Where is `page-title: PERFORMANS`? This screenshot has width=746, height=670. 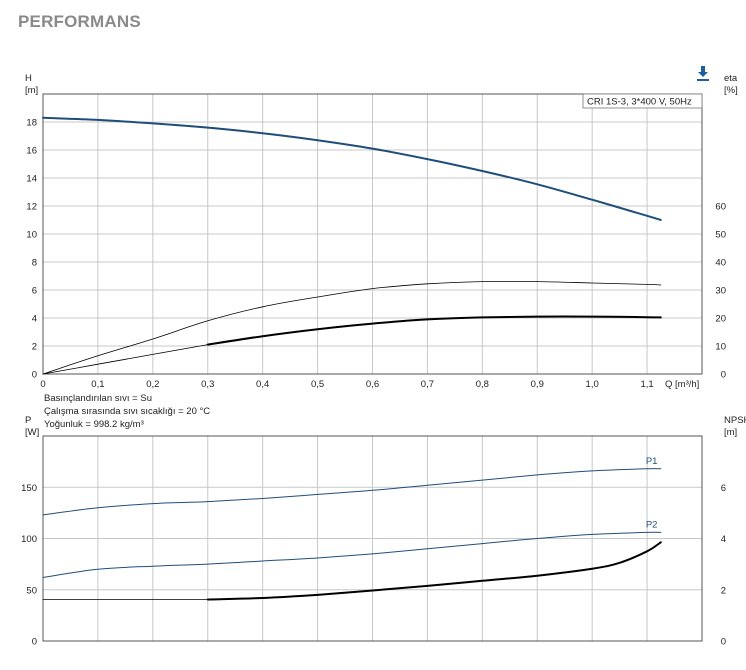 page-title: PERFORMANS is located at coordinates (79, 21).